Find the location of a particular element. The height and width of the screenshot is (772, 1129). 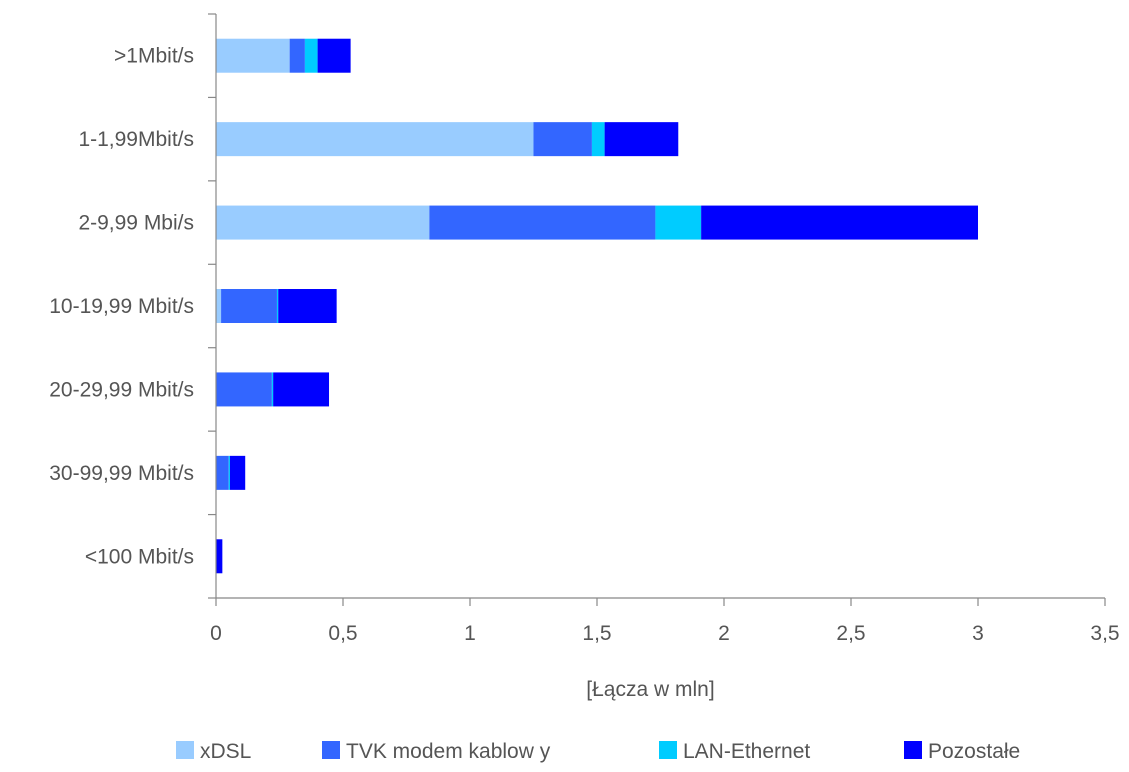

y-tick-label: 2-9,99 Mbi/s is located at coordinates (136, 223).